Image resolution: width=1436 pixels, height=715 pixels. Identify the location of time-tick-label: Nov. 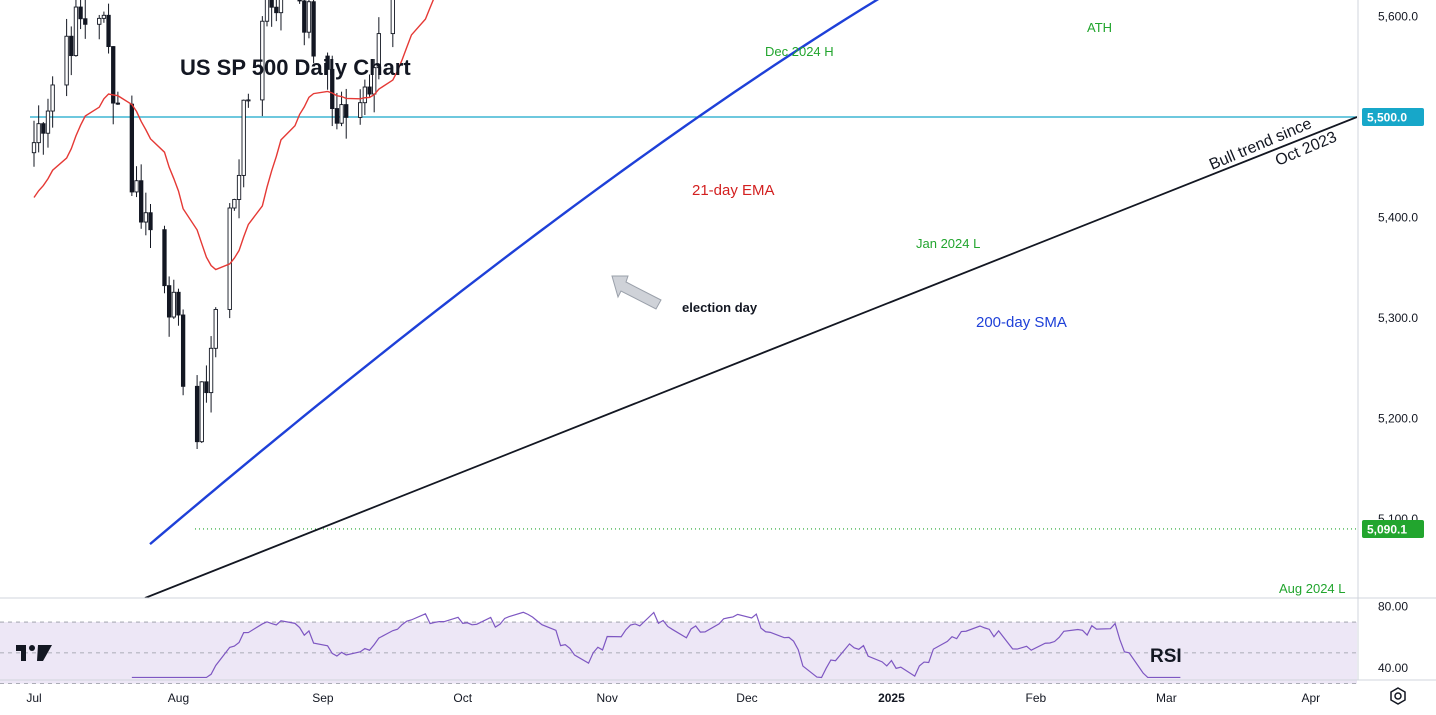
(607, 698).